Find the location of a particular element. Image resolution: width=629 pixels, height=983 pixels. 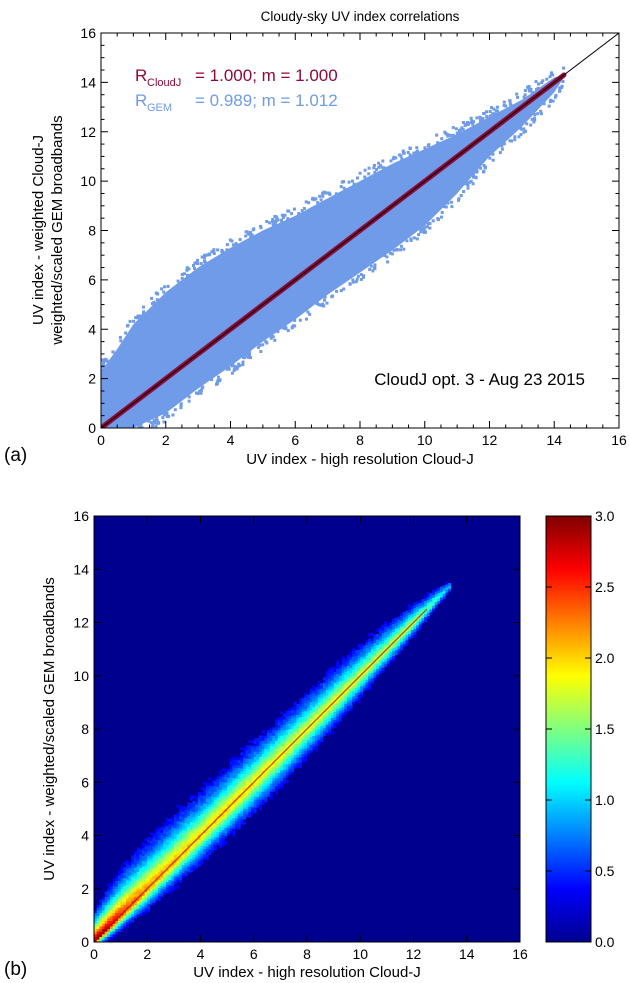

colorbar-tick-label: 0.5 is located at coordinates (605, 871).